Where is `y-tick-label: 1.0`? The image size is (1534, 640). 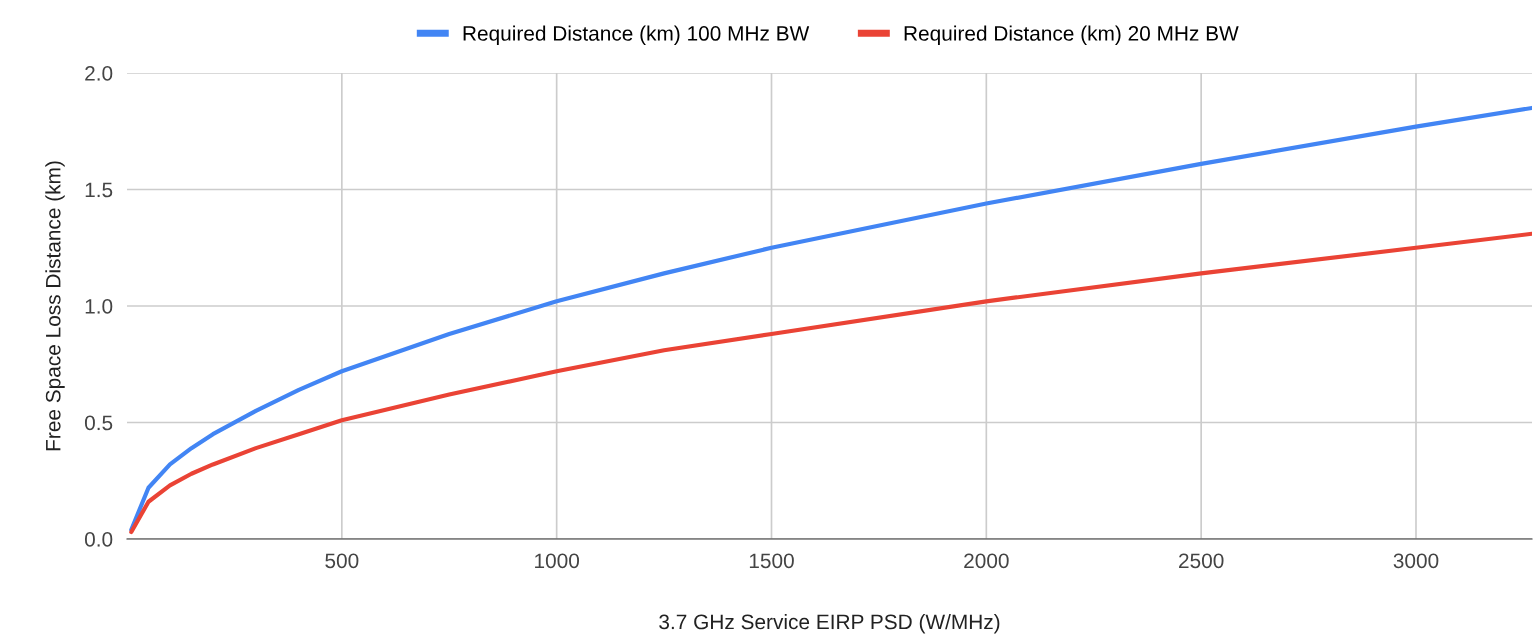
y-tick-label: 1.0 is located at coordinates (99, 306).